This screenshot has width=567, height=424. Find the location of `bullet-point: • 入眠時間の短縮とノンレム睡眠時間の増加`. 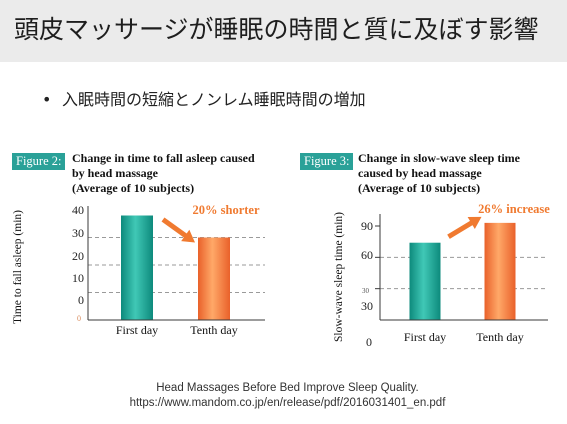

bullet-point: • 入眠時間の短縮とノンレム睡眠時間の増加 is located at coordinates (204, 100).